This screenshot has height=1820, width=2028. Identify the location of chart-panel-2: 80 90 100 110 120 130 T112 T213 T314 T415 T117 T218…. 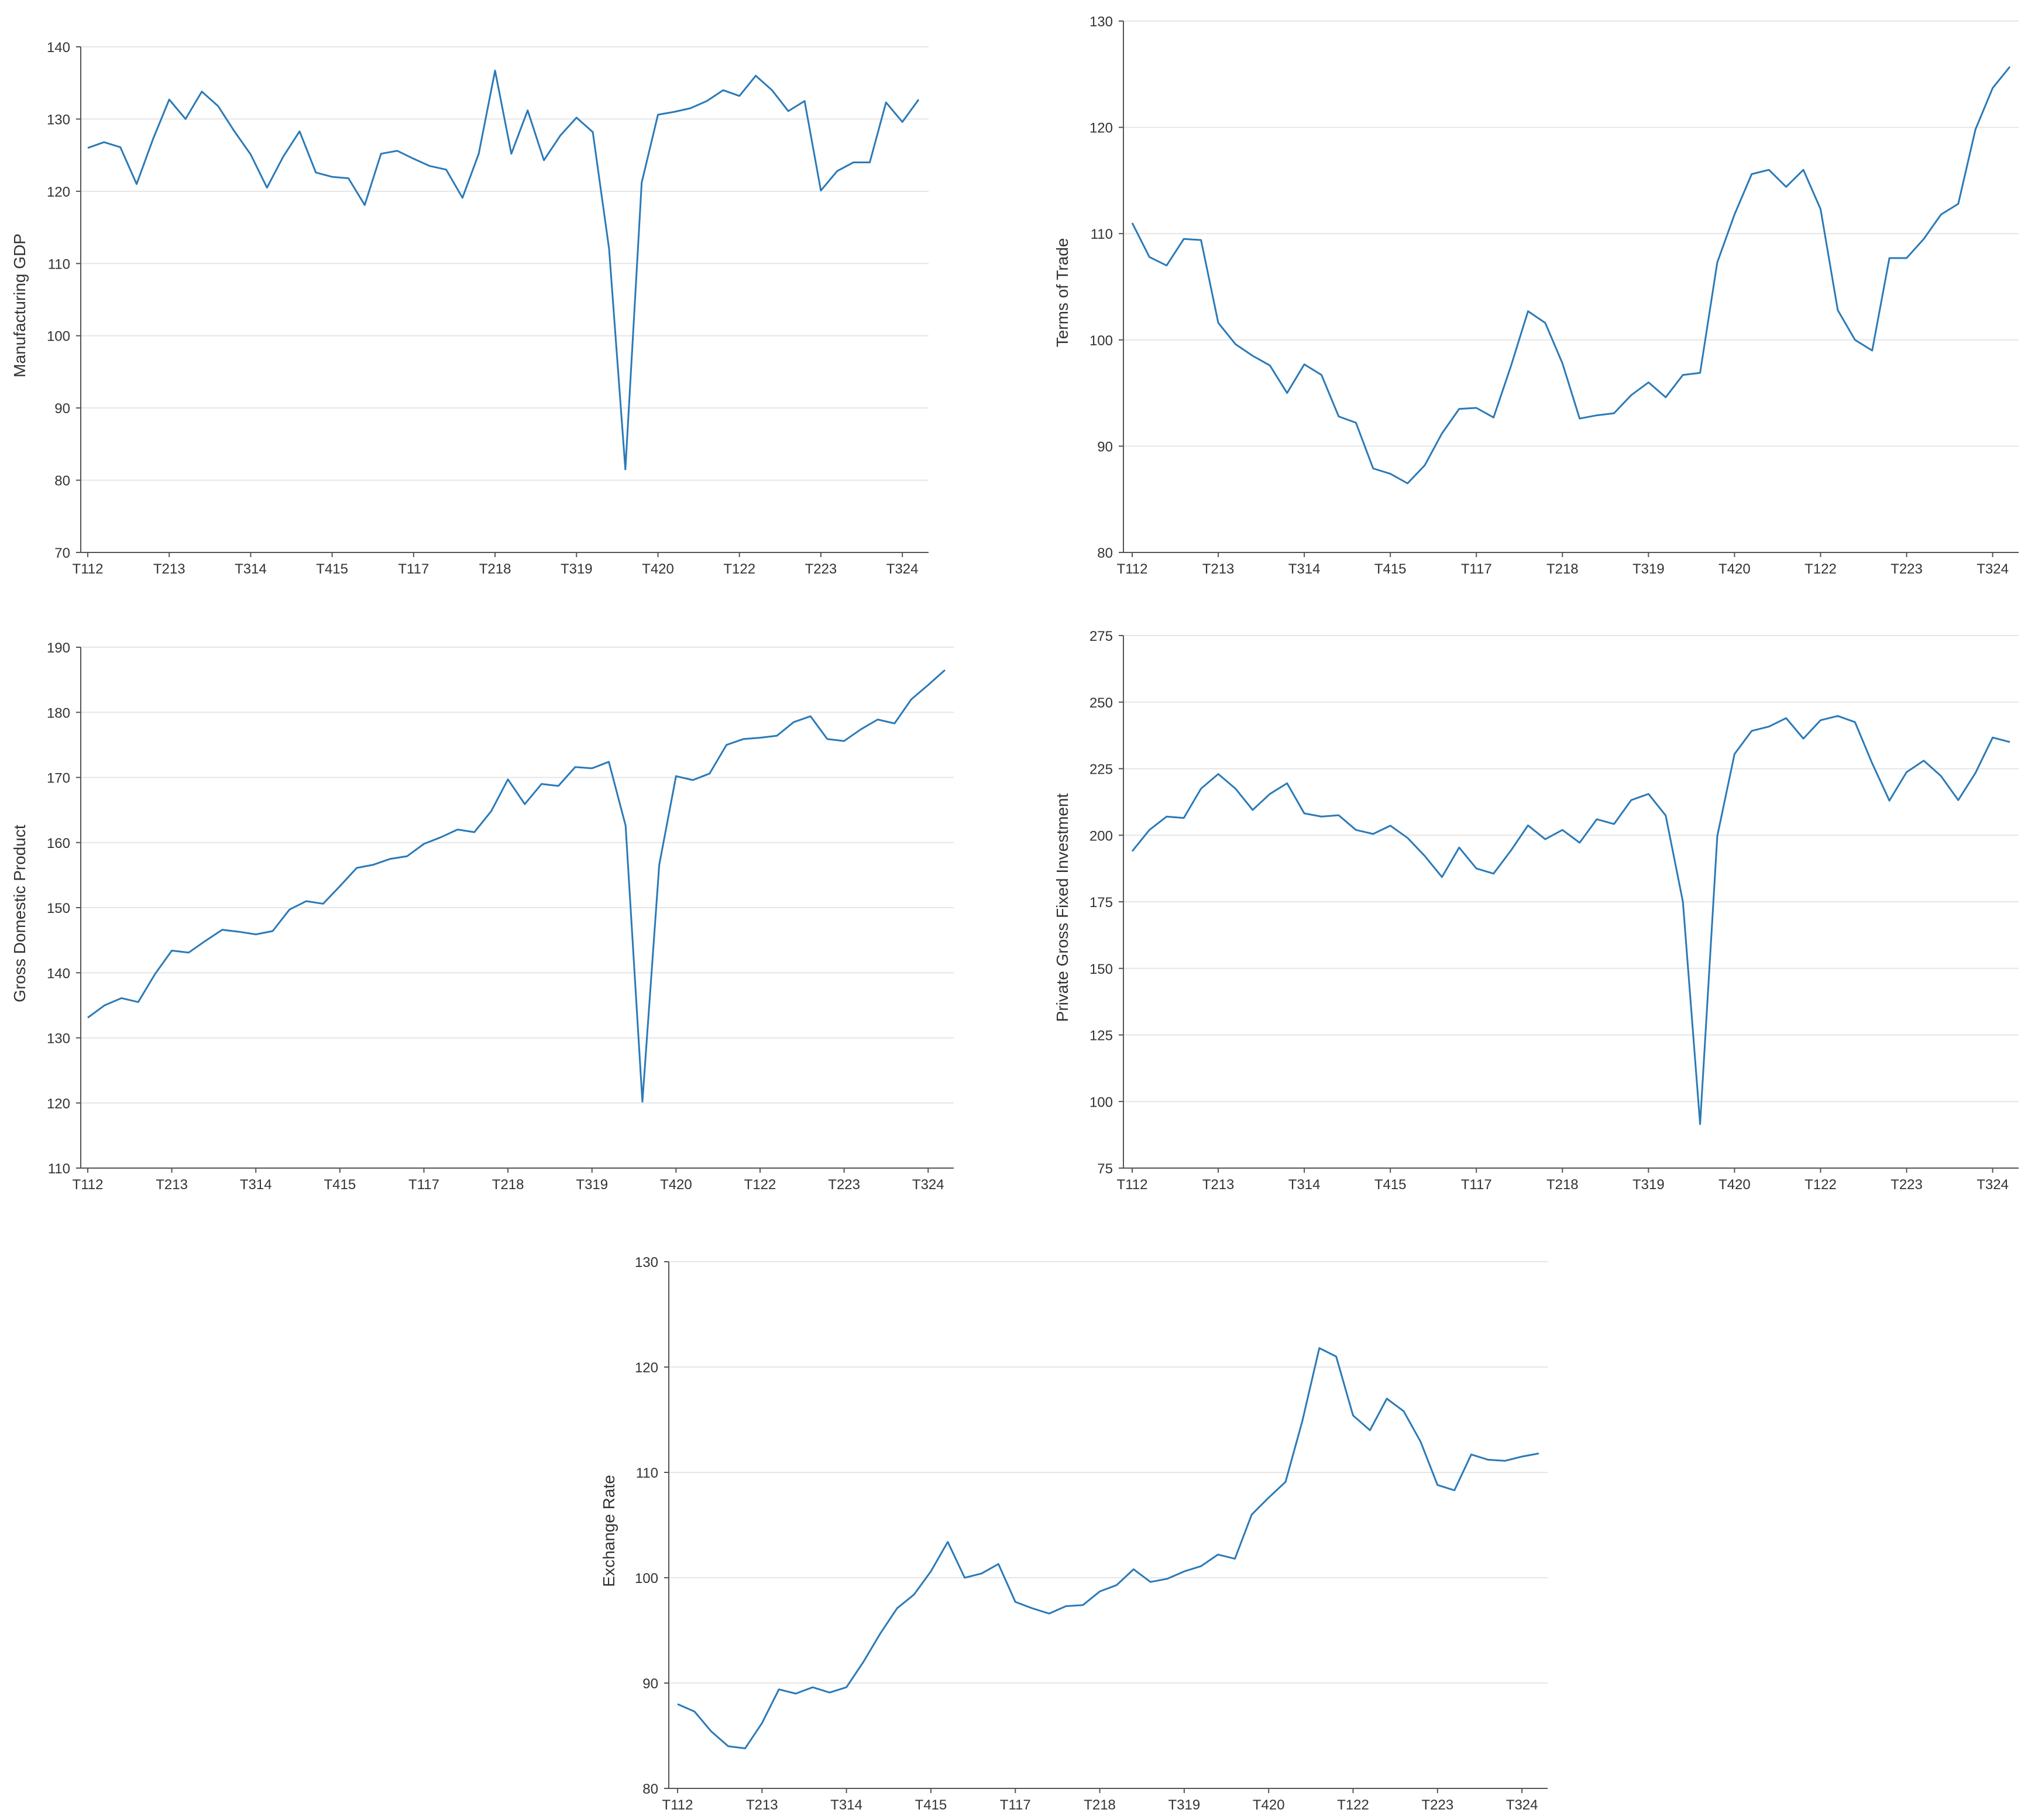
(1536, 295).